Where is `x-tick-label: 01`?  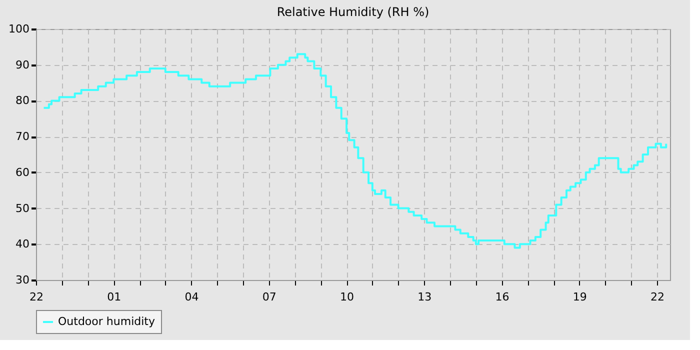
x-tick-label: 01 is located at coordinates (114, 297).